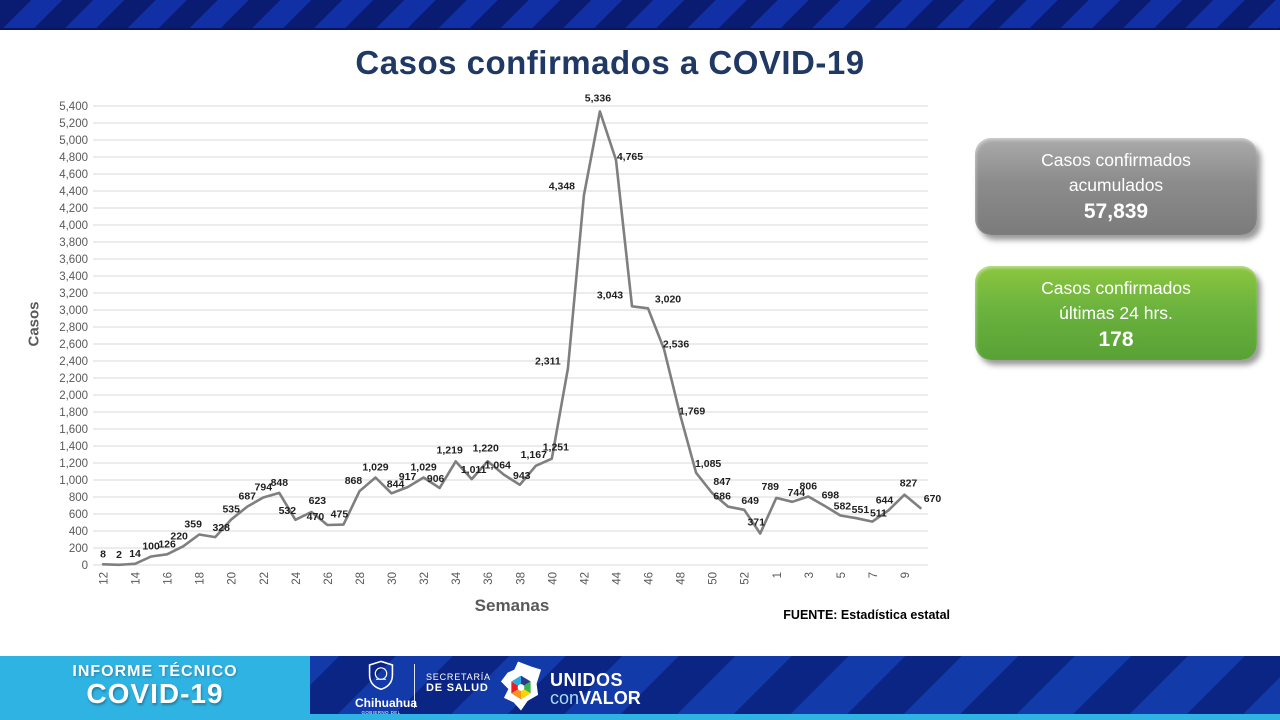 The image size is (1280, 720). What do you see at coordinates (264, 488) in the screenshot?
I see `data-label: 794` at bounding box center [264, 488].